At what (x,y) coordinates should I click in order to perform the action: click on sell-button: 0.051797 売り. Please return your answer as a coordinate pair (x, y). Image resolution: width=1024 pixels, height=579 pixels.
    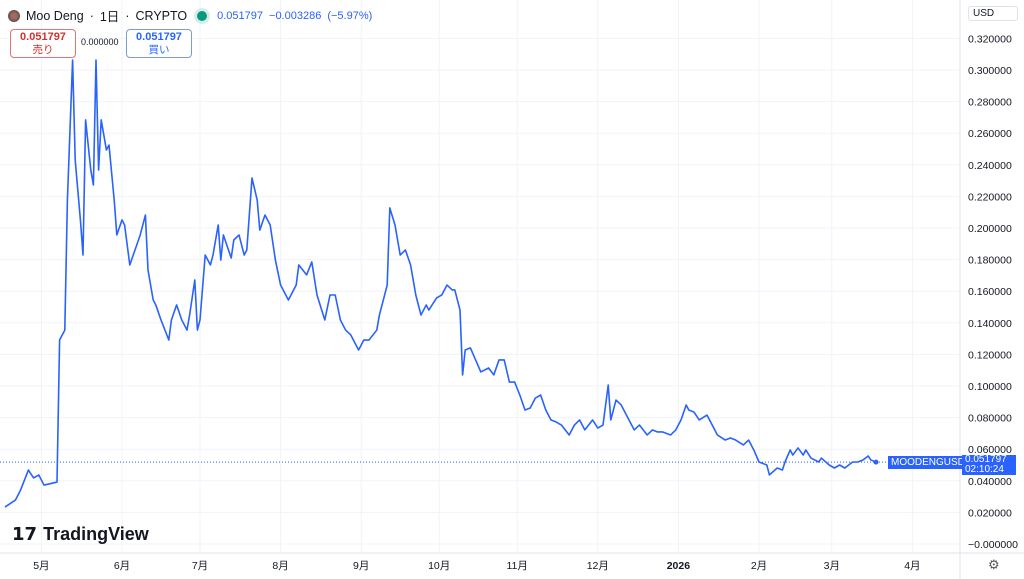
    Looking at the image, I should click on (43, 43).